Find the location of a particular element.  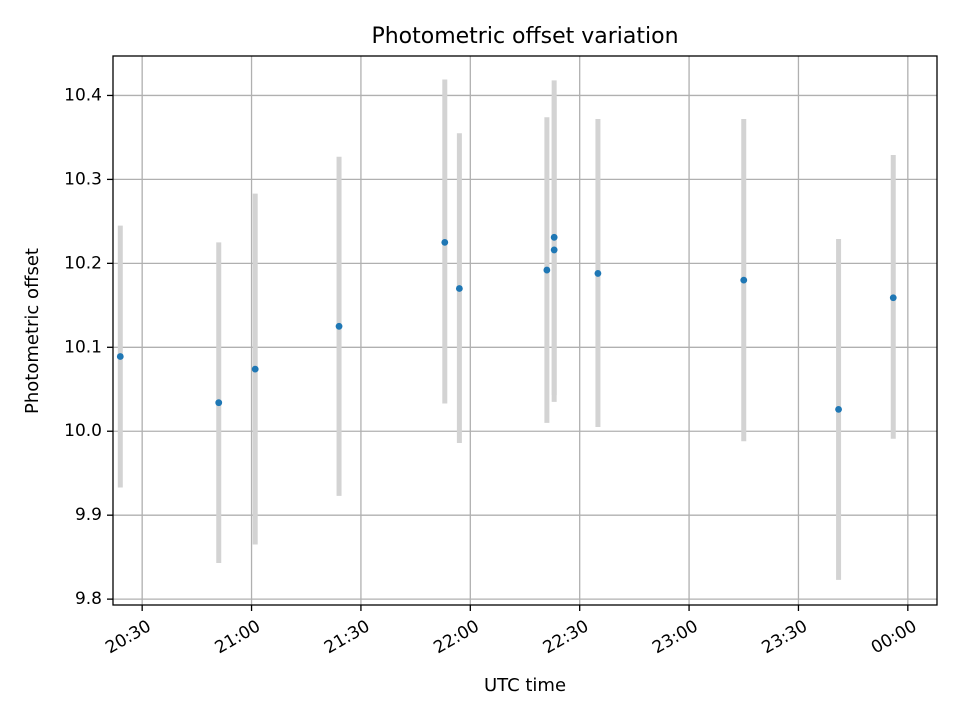

y-tick-label: 10.3 is located at coordinates (83, 179).